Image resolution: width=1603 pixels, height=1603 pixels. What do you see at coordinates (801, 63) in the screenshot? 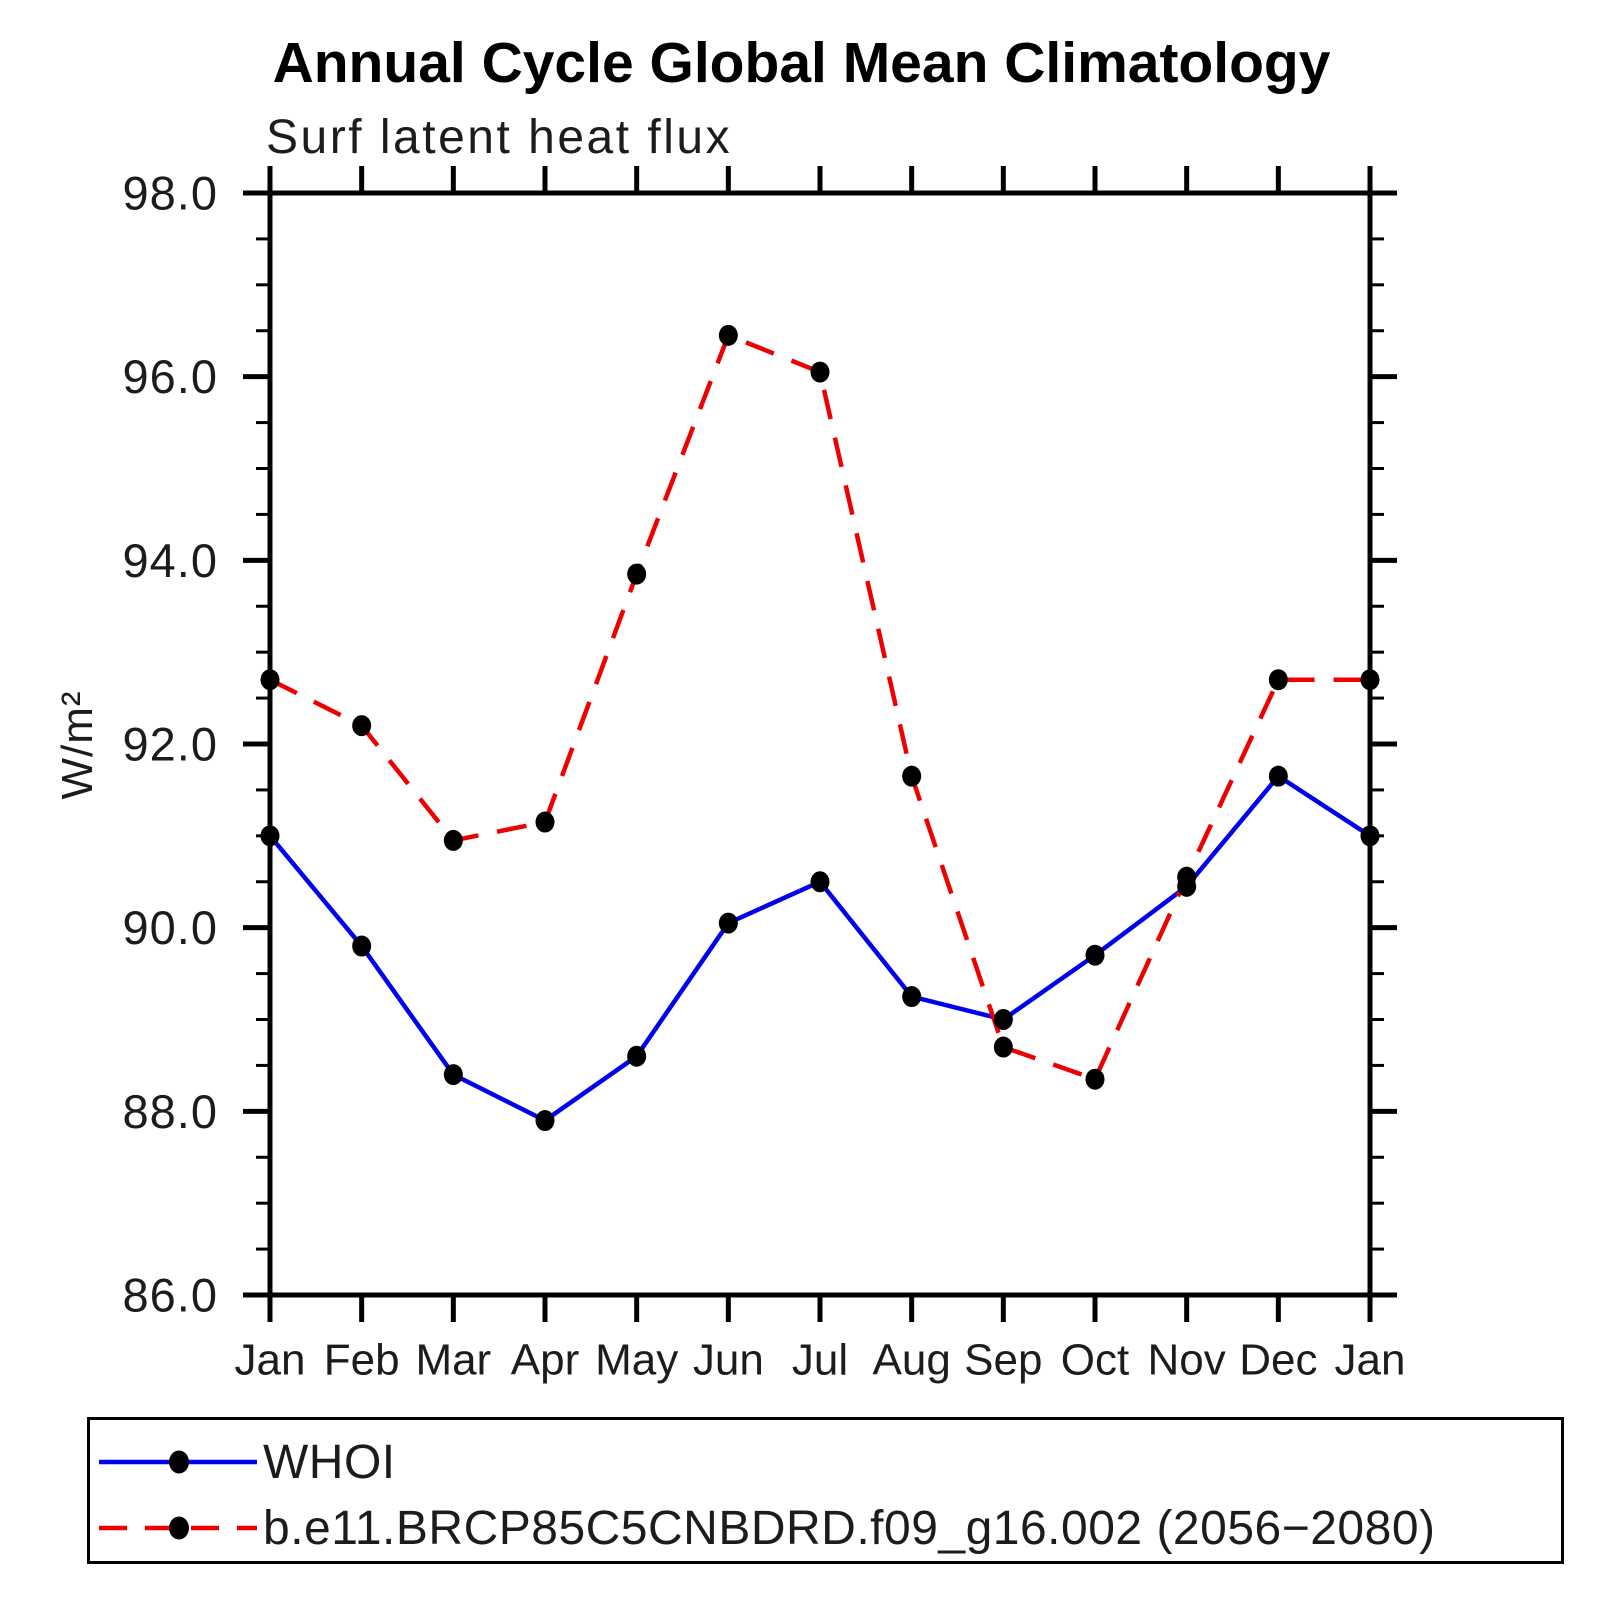
I see `chart-title: Annual Cycle Global Mean Climatology` at bounding box center [801, 63].